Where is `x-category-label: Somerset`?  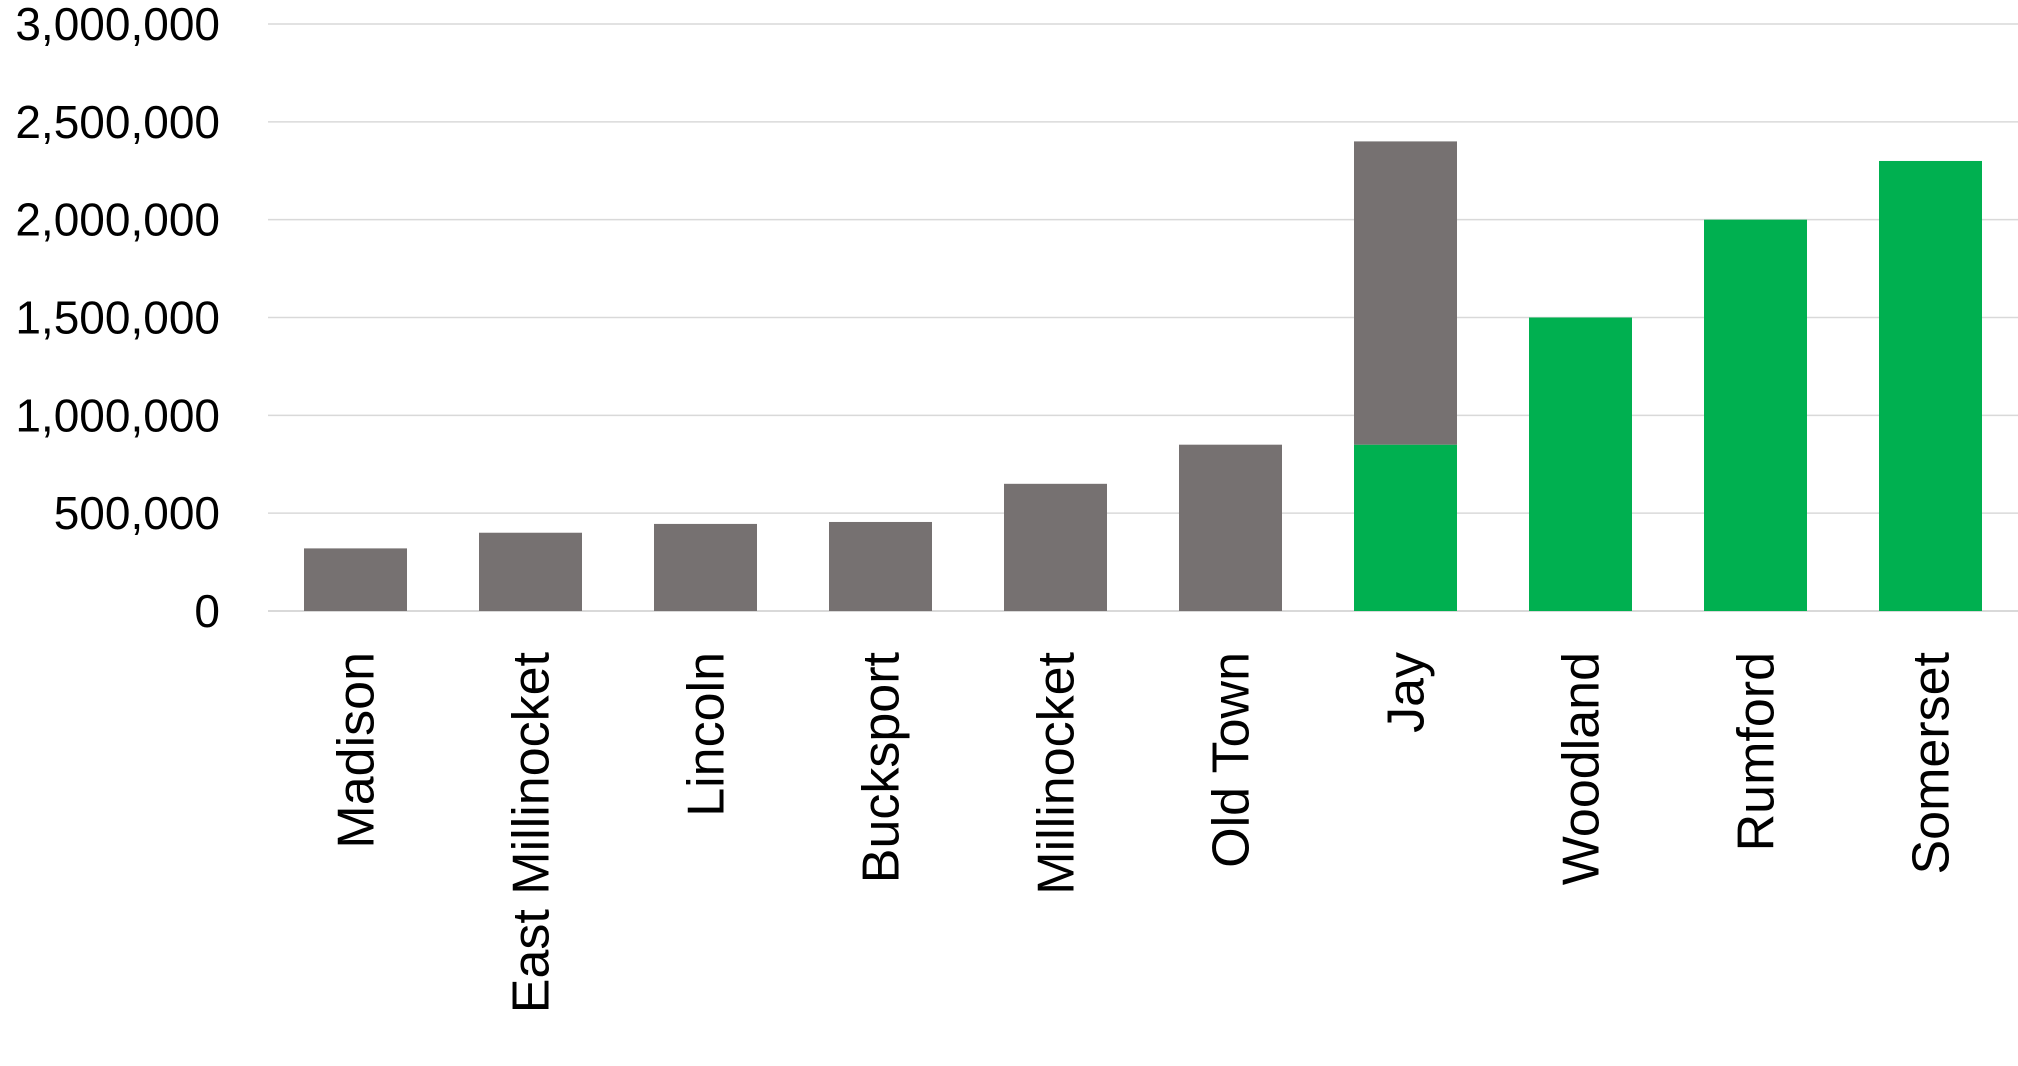
x-category-label: Somerset is located at coordinates (1932, 762).